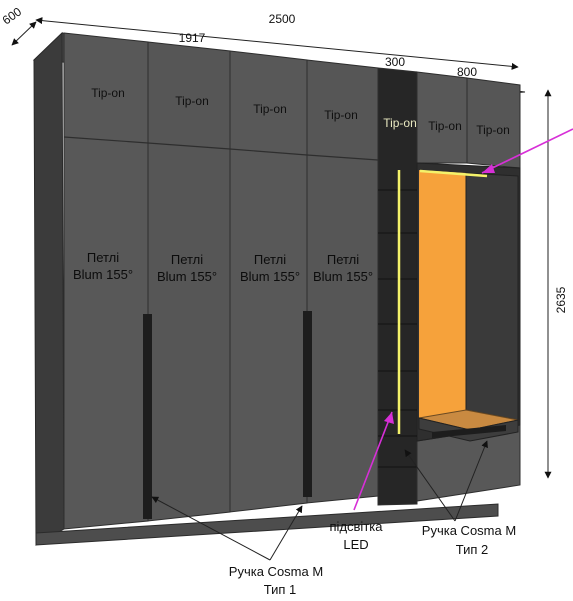 The height and width of the screenshot is (601, 573). What do you see at coordinates (400, 123) in the screenshot?
I see `tip-on-label-niche: Tip-on` at bounding box center [400, 123].